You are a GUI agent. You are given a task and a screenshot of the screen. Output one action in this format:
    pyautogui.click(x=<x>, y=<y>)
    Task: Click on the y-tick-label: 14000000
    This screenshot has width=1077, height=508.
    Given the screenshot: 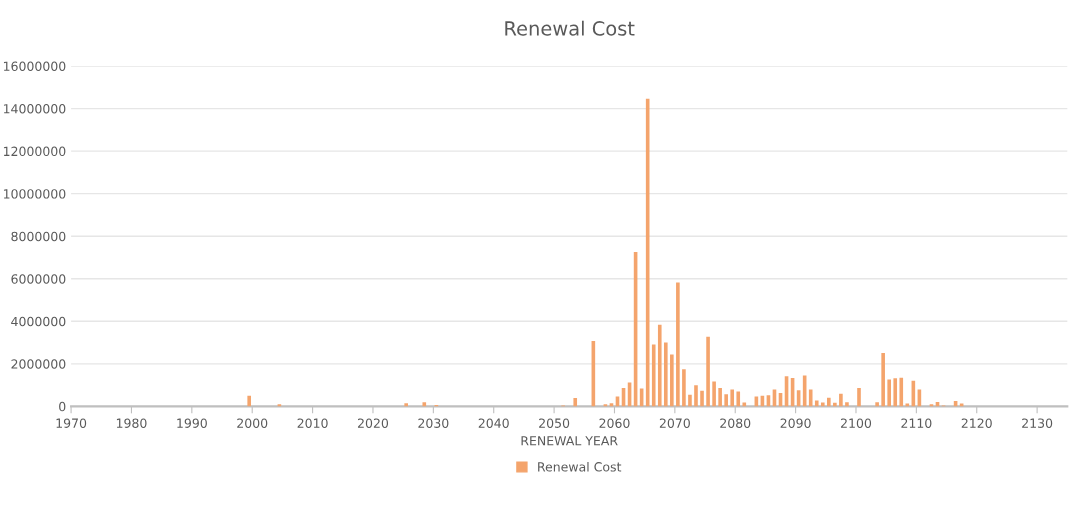 What is the action you would take?
    pyautogui.click(x=34, y=109)
    